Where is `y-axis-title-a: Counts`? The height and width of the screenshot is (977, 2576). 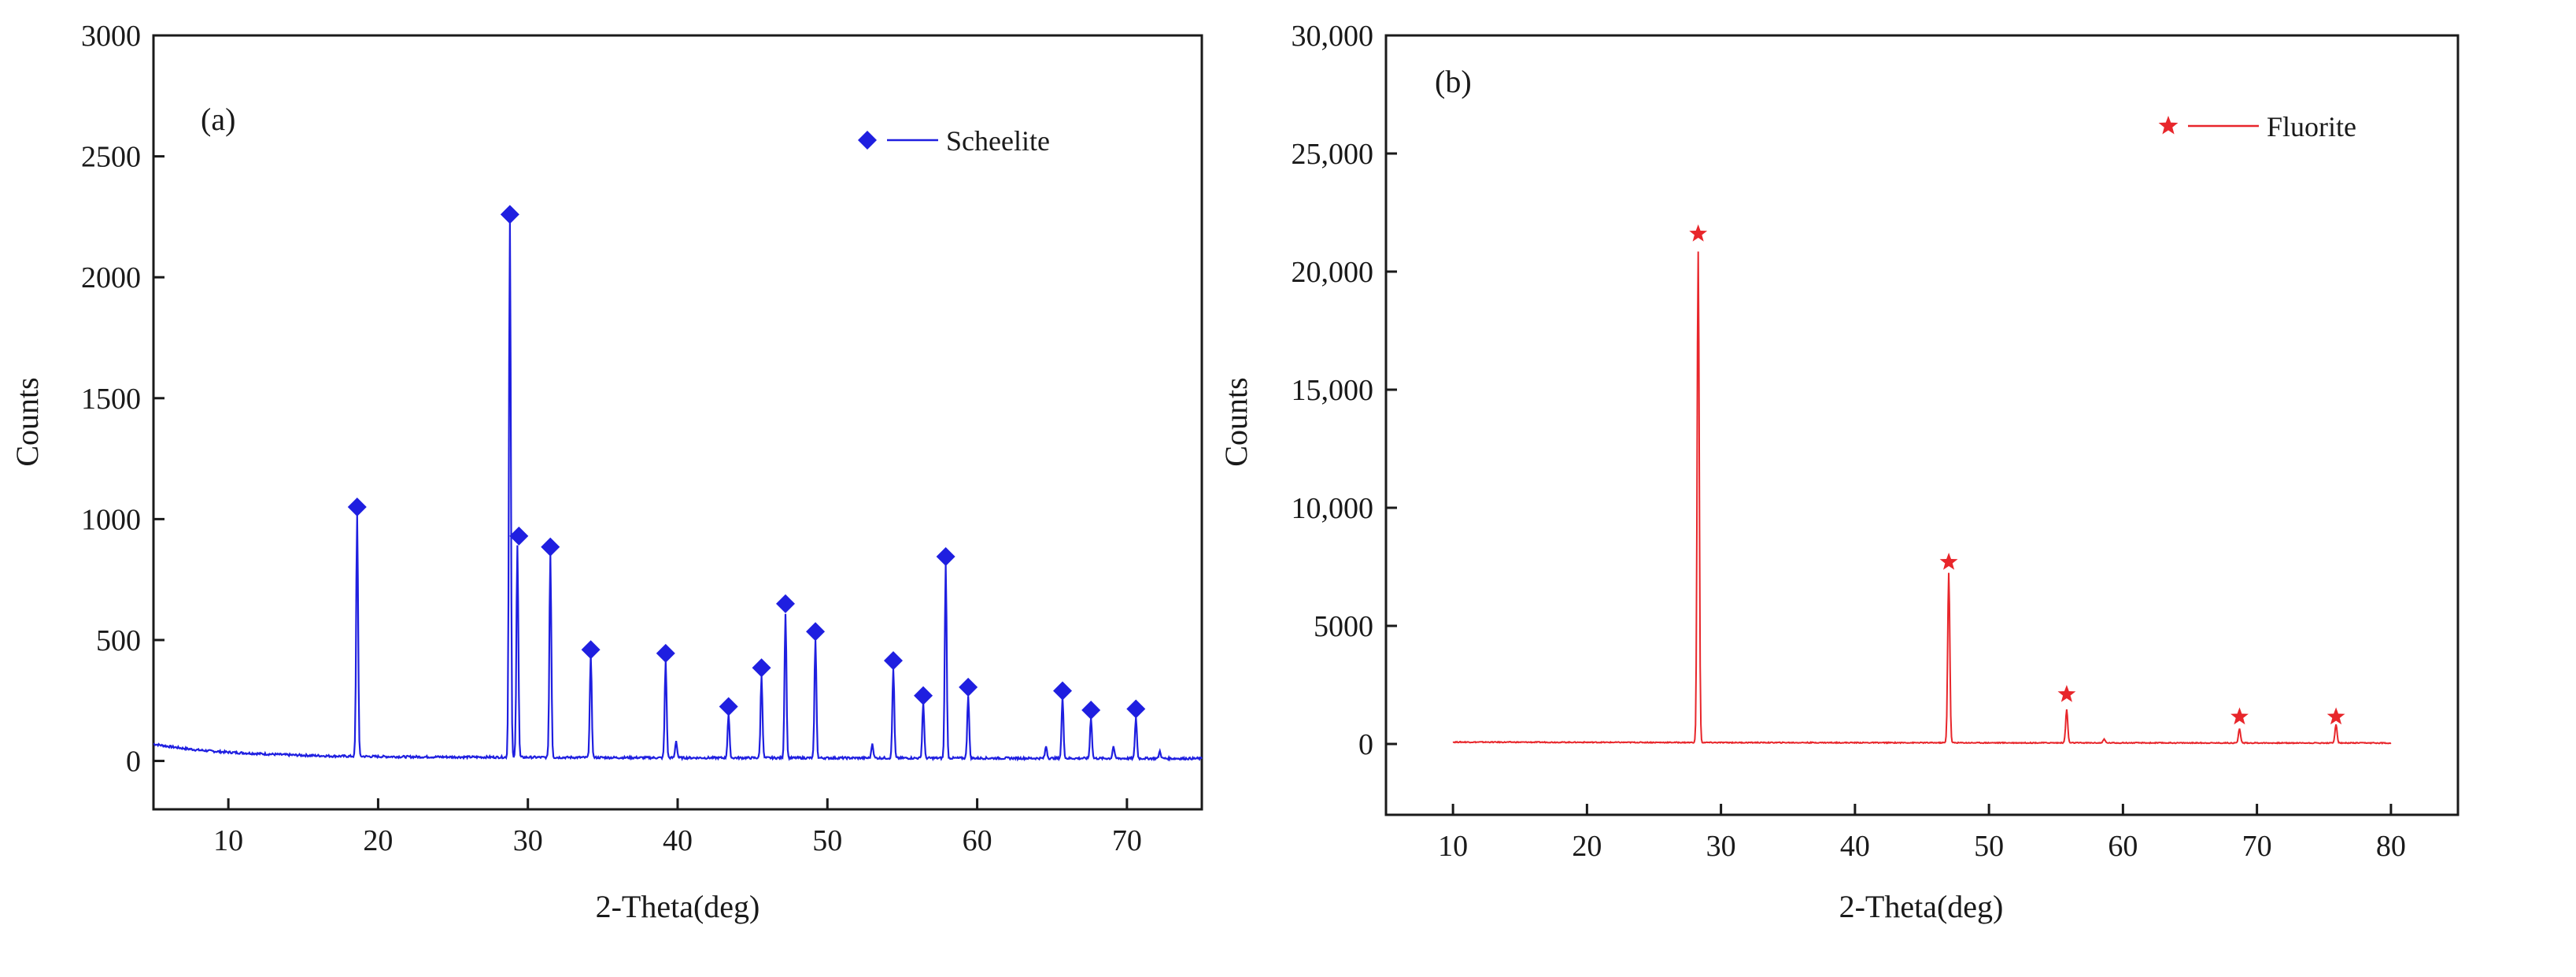 y-axis-title-a: Counts is located at coordinates (27, 422).